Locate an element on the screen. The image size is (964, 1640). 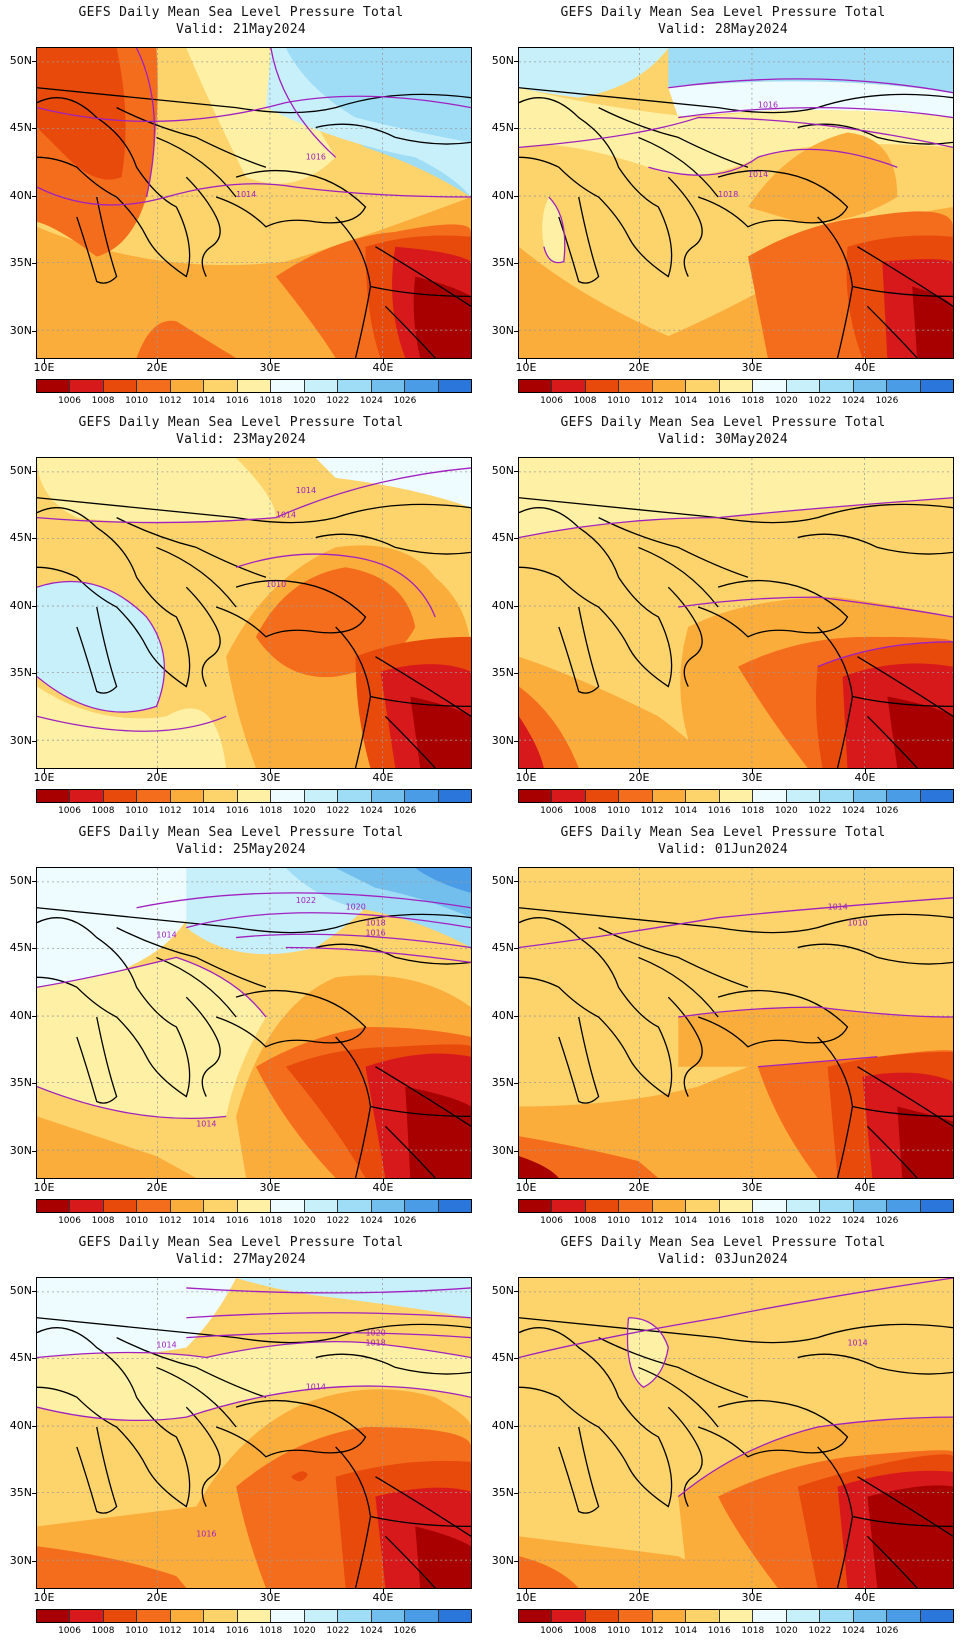
latitude-label: 30N is located at coordinates (502, 1150).